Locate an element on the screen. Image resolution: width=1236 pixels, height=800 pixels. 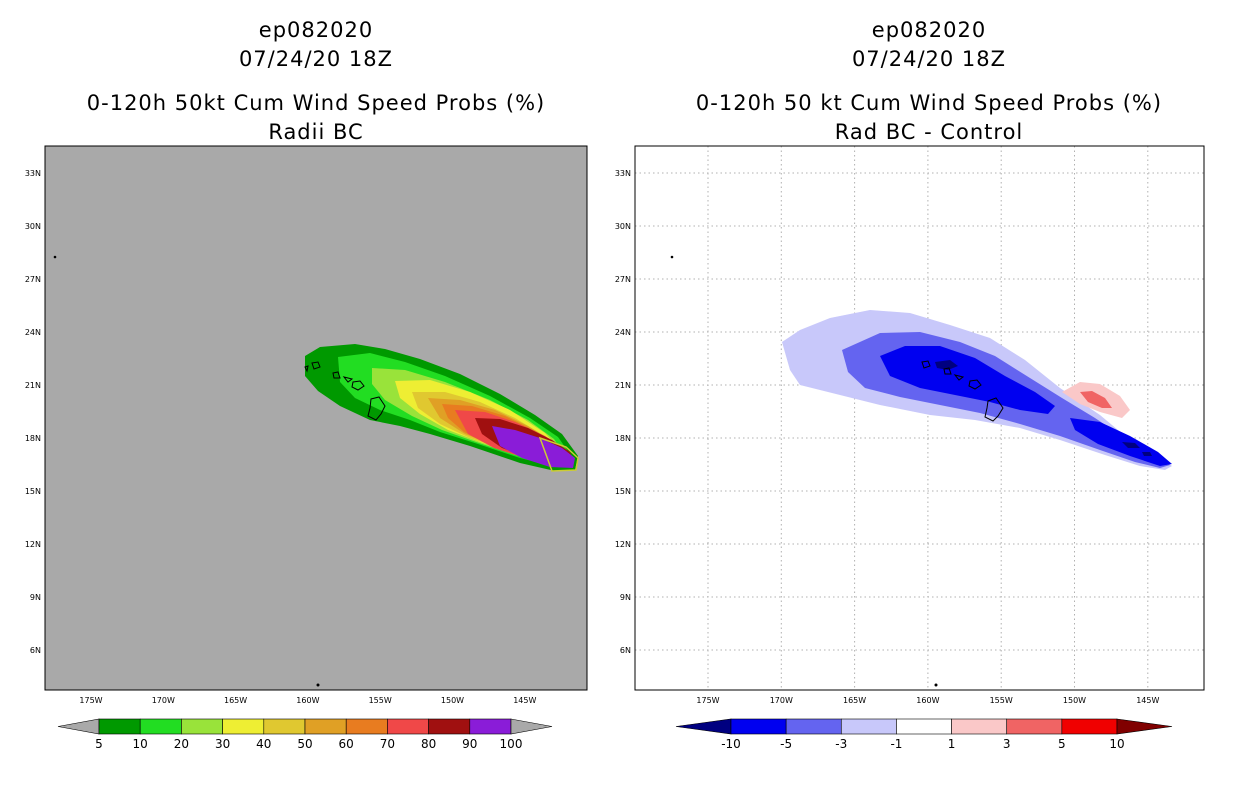
lat-label: 33N is located at coordinates (623, 173).